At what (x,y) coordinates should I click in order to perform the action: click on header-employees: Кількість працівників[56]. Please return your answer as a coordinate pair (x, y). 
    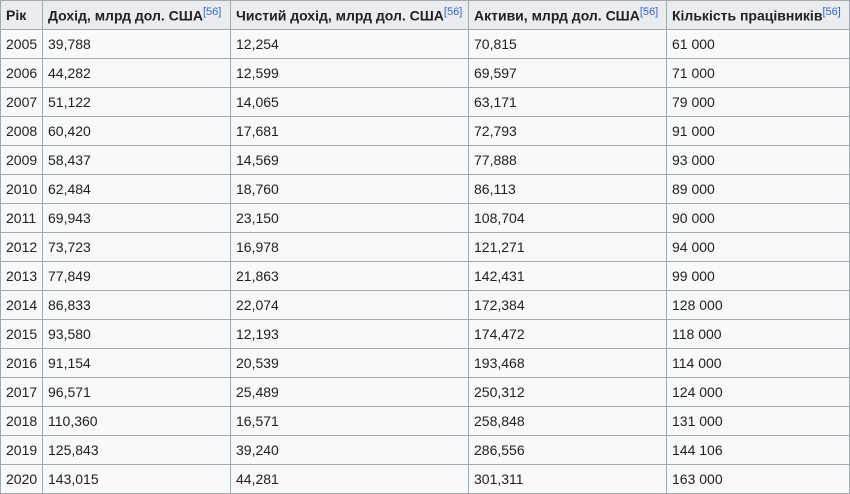
    Looking at the image, I should click on (758, 15).